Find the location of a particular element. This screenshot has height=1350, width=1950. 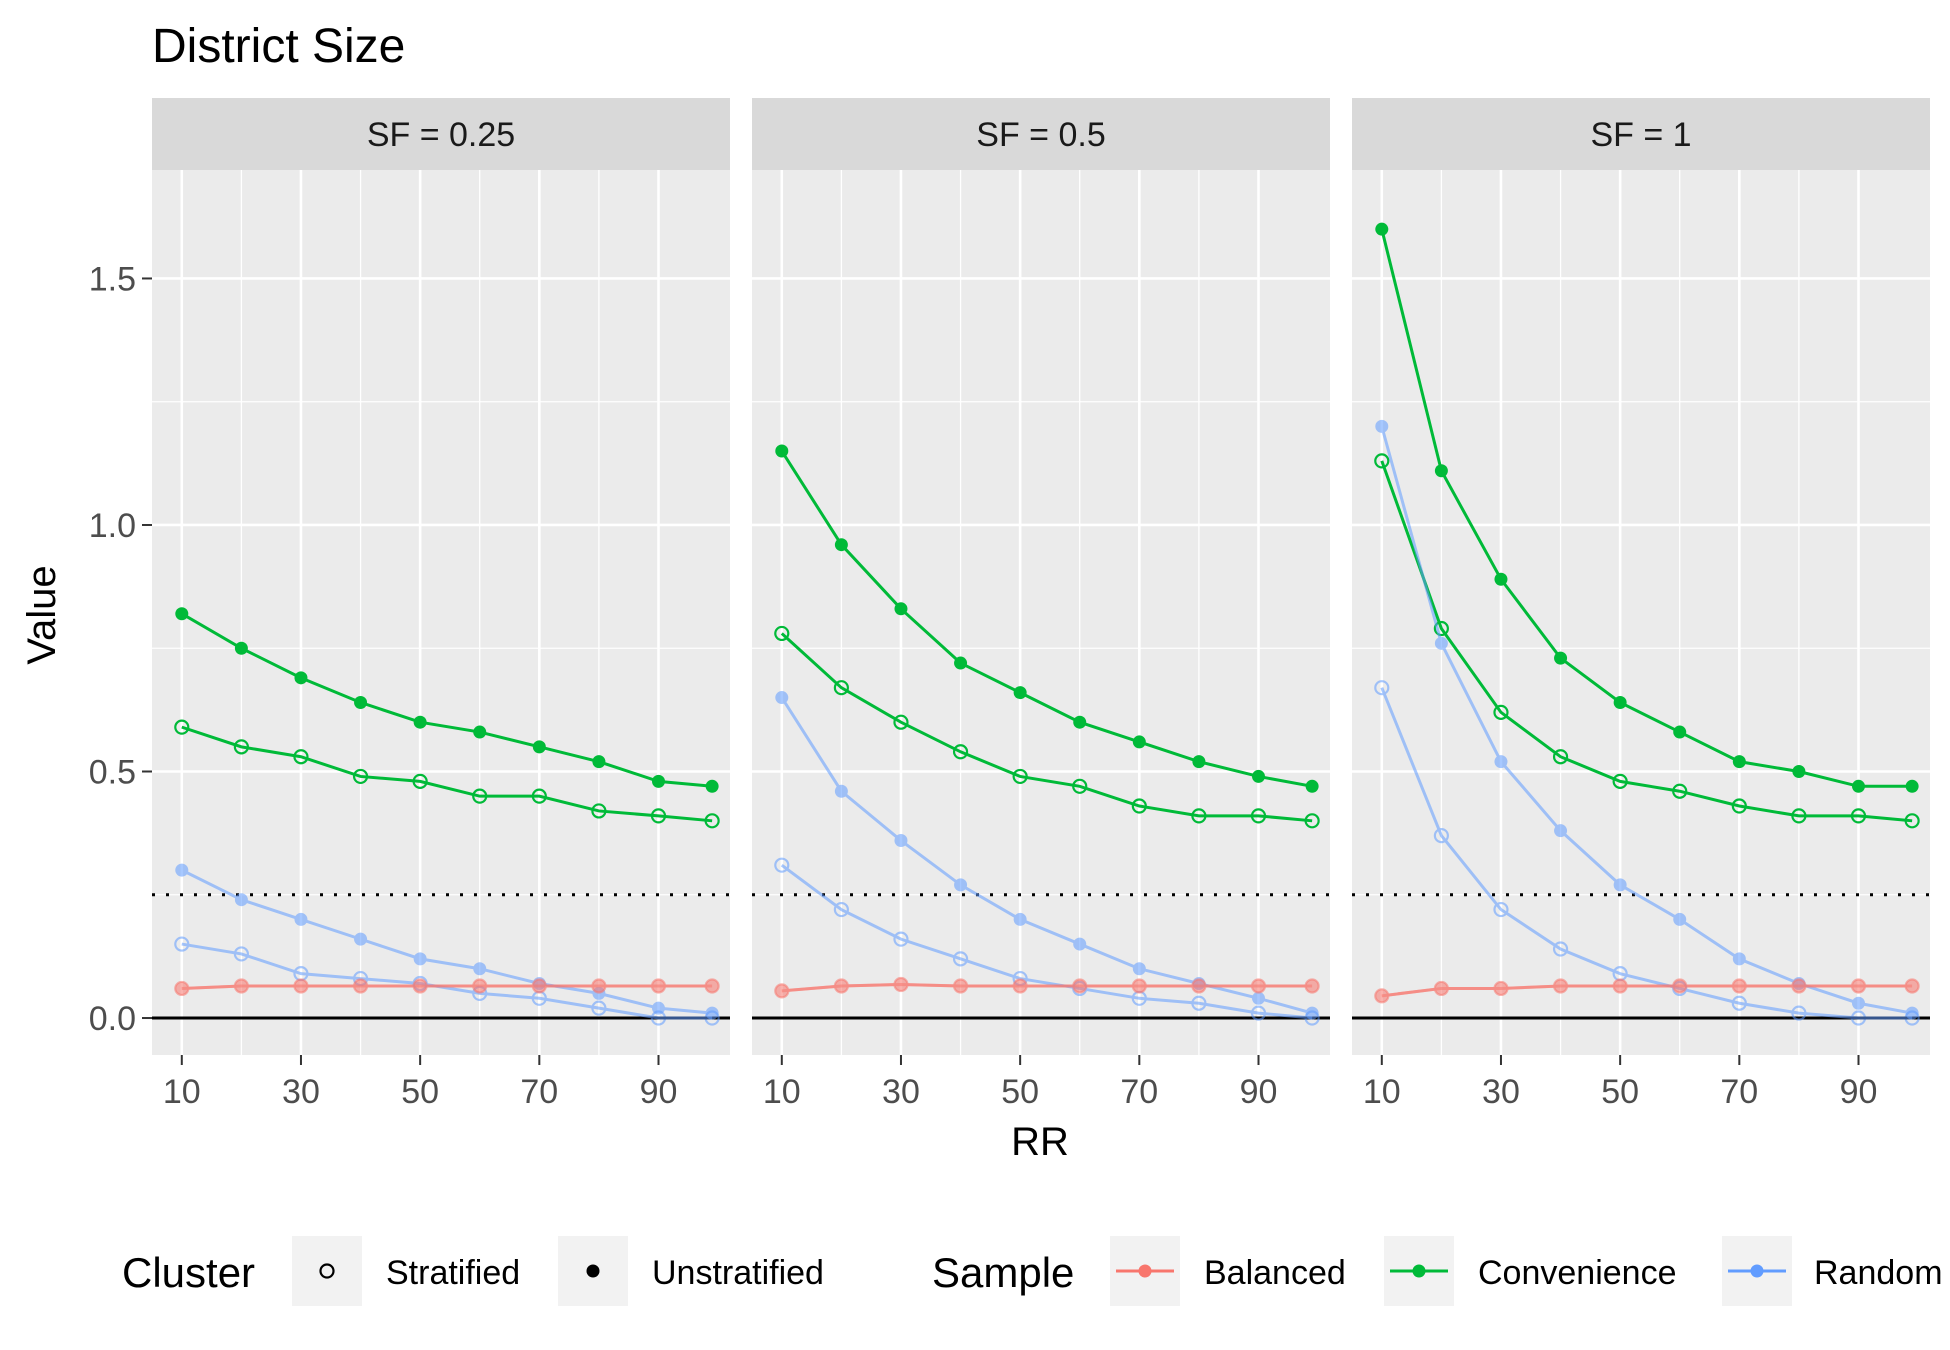

x-tick-label: 30 is located at coordinates (1501, 1092).